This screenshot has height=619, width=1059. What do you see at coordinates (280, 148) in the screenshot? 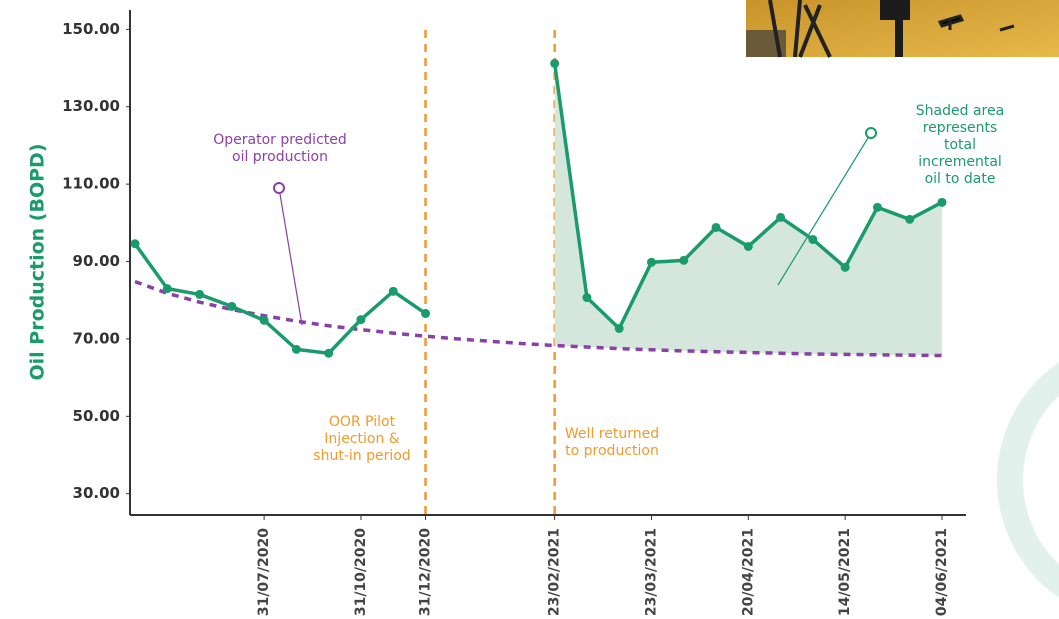
I see `annotation: Operator predicted oil production` at bounding box center [280, 148].